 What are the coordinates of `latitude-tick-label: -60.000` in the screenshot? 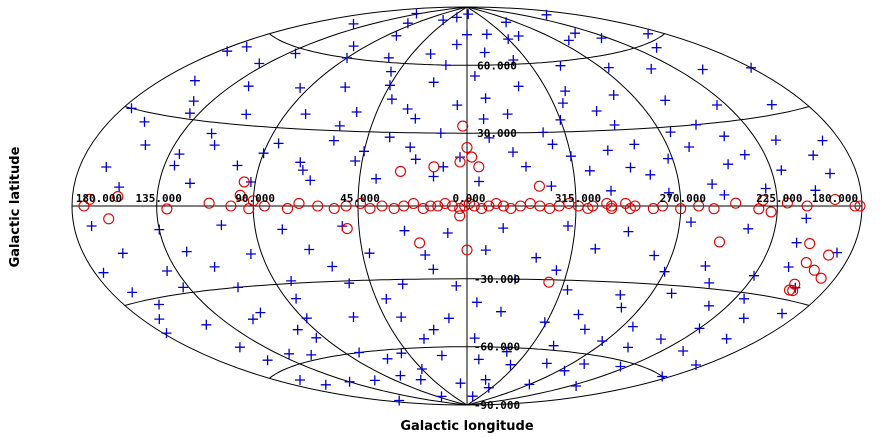 It's located at (497, 347).